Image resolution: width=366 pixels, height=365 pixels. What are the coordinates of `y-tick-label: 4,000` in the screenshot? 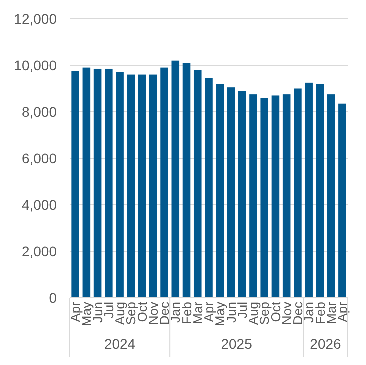 It's located at (40, 204).